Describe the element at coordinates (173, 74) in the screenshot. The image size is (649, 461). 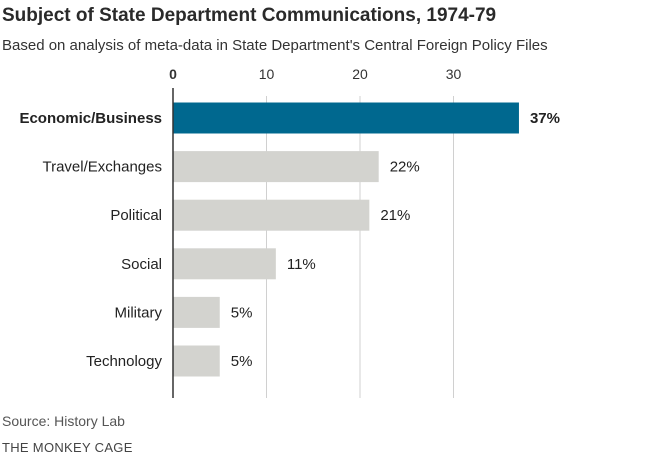
I see `x-tick-label: 0` at that location.